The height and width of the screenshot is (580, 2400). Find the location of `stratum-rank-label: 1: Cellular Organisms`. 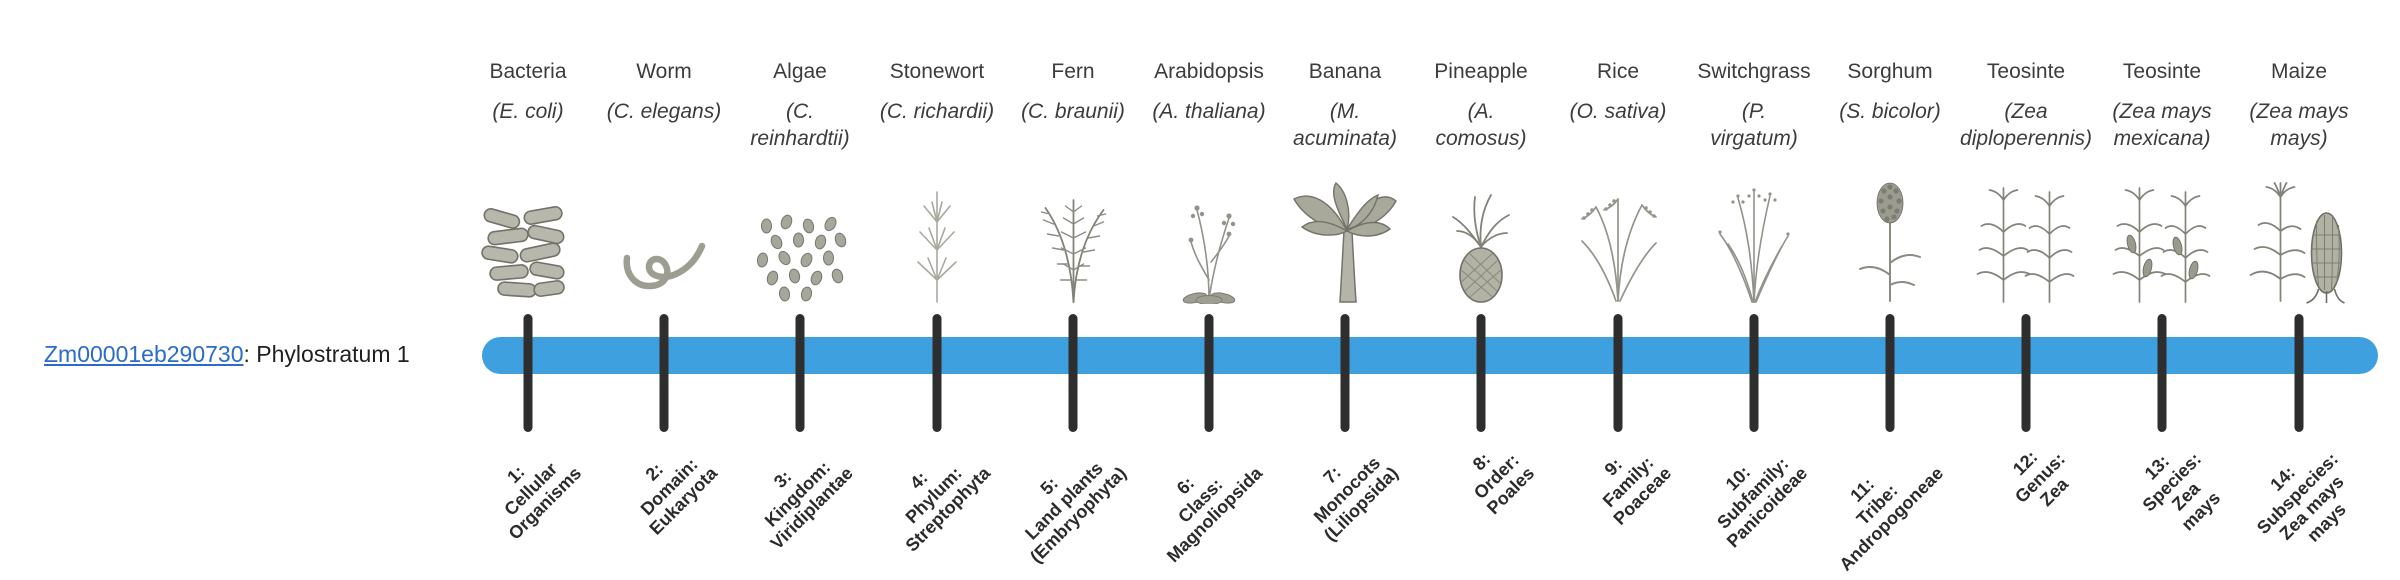

stratum-rank-label: 1: Cellular Organisms is located at coordinates (543, 501).